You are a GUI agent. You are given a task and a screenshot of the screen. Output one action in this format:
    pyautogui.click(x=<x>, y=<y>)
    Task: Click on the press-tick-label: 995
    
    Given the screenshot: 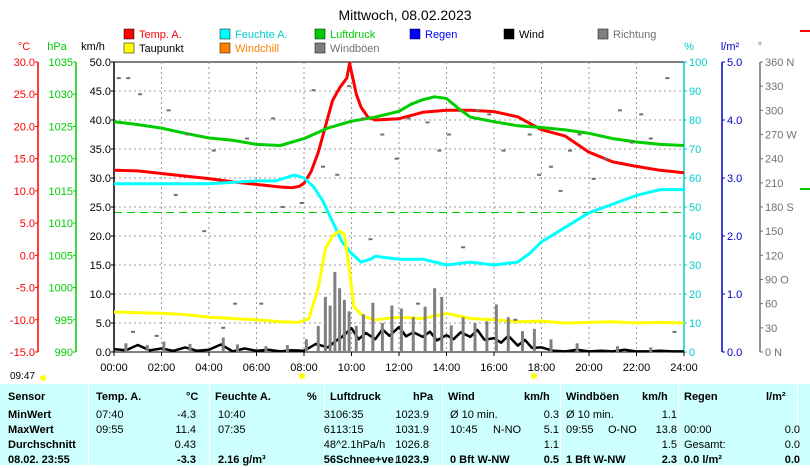 What is the action you would take?
    pyautogui.click(x=64, y=321)
    